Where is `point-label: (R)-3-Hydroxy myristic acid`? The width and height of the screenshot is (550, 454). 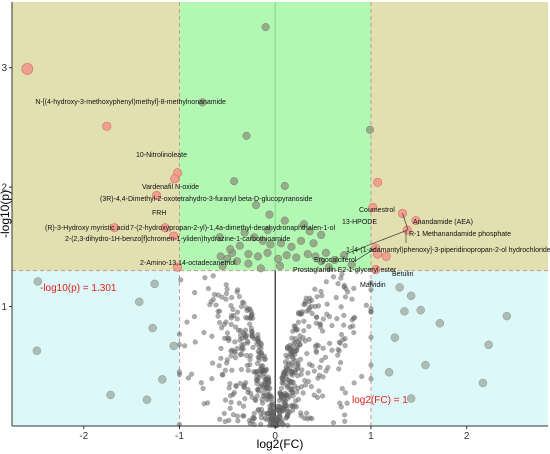 point-label: (R)-3-Hydroxy myristic acid is located at coordinates (87, 228).